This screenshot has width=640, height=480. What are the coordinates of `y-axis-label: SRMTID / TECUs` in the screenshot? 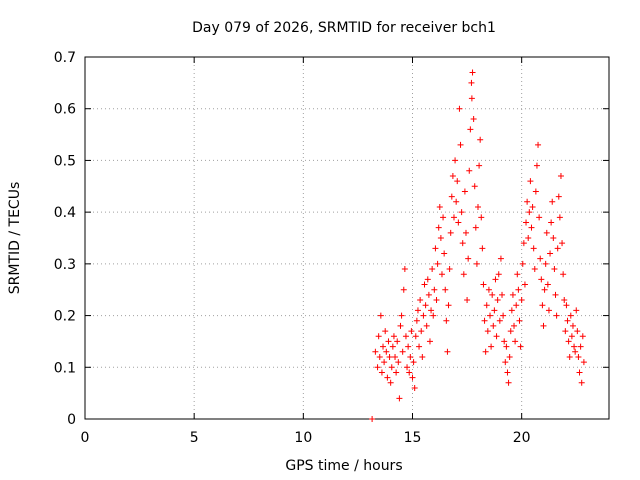 It's located at (15, 238).